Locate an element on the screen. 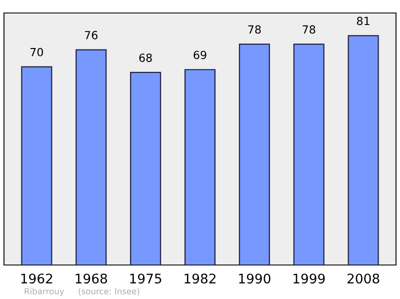  x-tick-label: 1975 is located at coordinates (146, 279).